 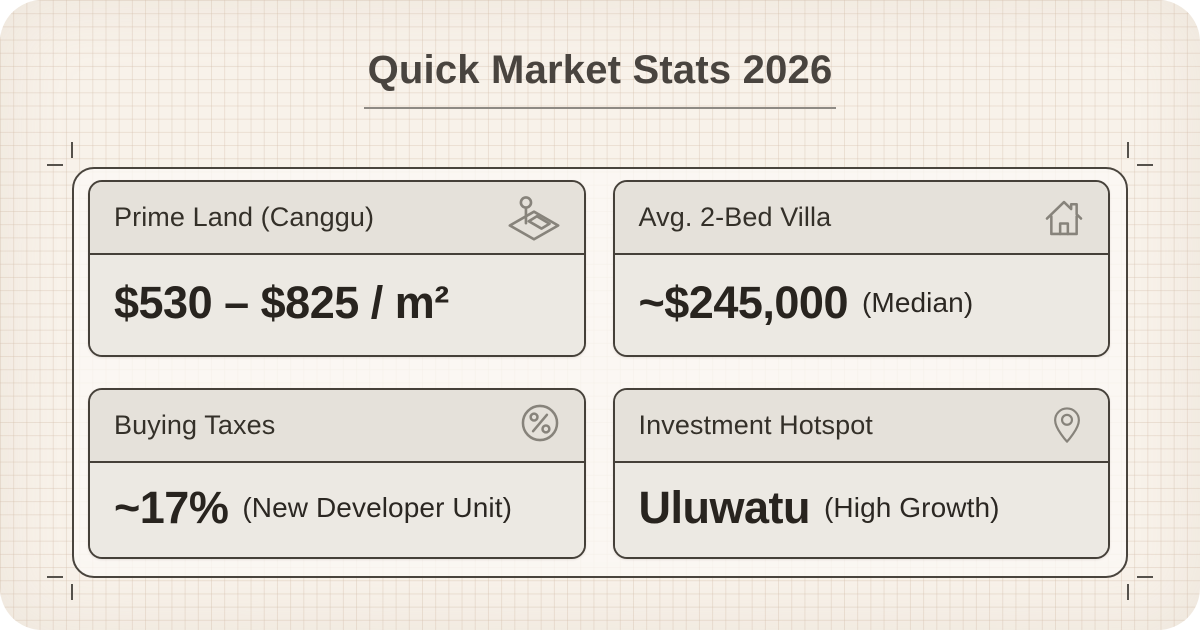 I want to click on stat-value: ~$245,000, so click(x=743, y=302).